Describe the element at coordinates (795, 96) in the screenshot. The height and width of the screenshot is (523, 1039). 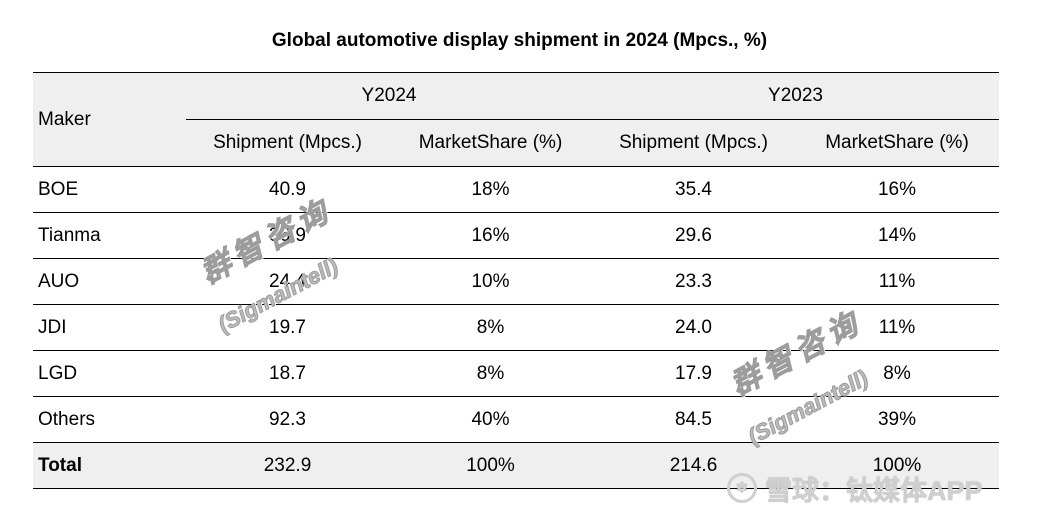
I see `group-header-y2023: Y2023` at that location.